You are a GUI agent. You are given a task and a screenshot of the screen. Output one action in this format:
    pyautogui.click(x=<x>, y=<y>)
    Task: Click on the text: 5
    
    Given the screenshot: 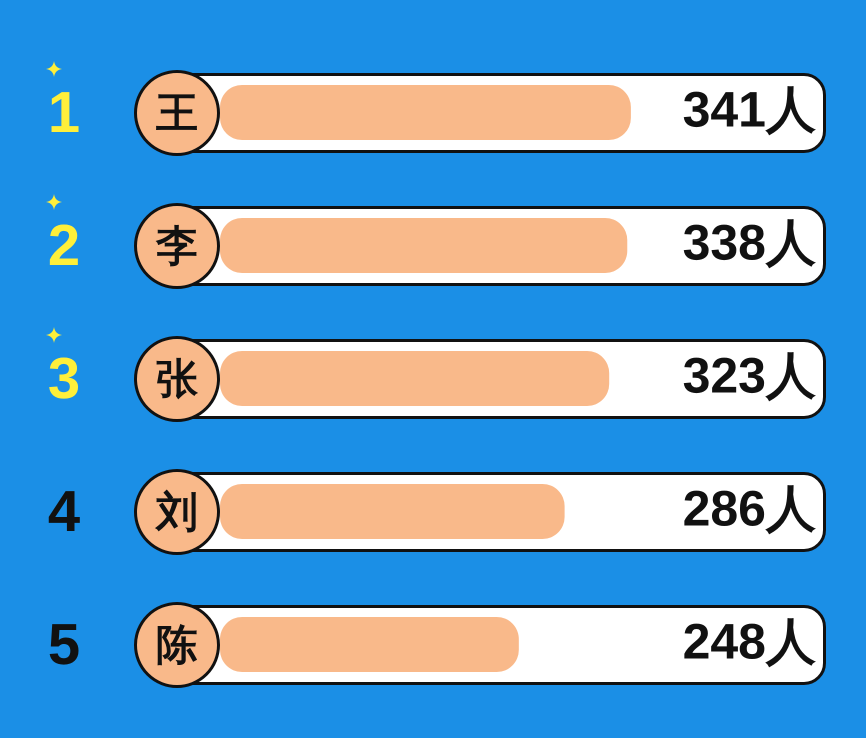 What is the action you would take?
    pyautogui.click(x=64, y=644)
    